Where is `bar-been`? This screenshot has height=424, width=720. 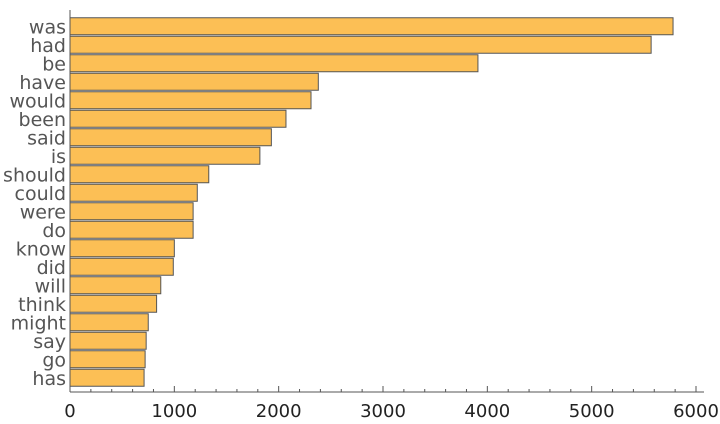
bar-been is located at coordinates (178, 118).